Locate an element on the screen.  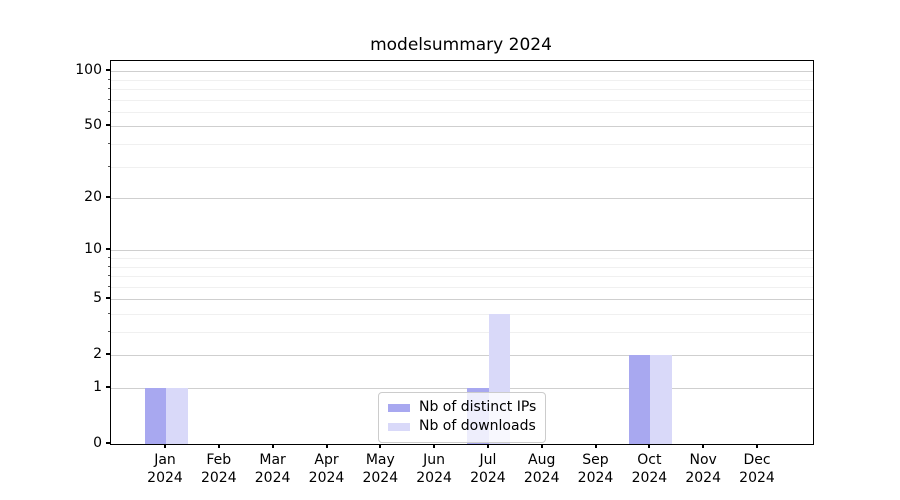
x-label-month: May is located at coordinates (380, 460).